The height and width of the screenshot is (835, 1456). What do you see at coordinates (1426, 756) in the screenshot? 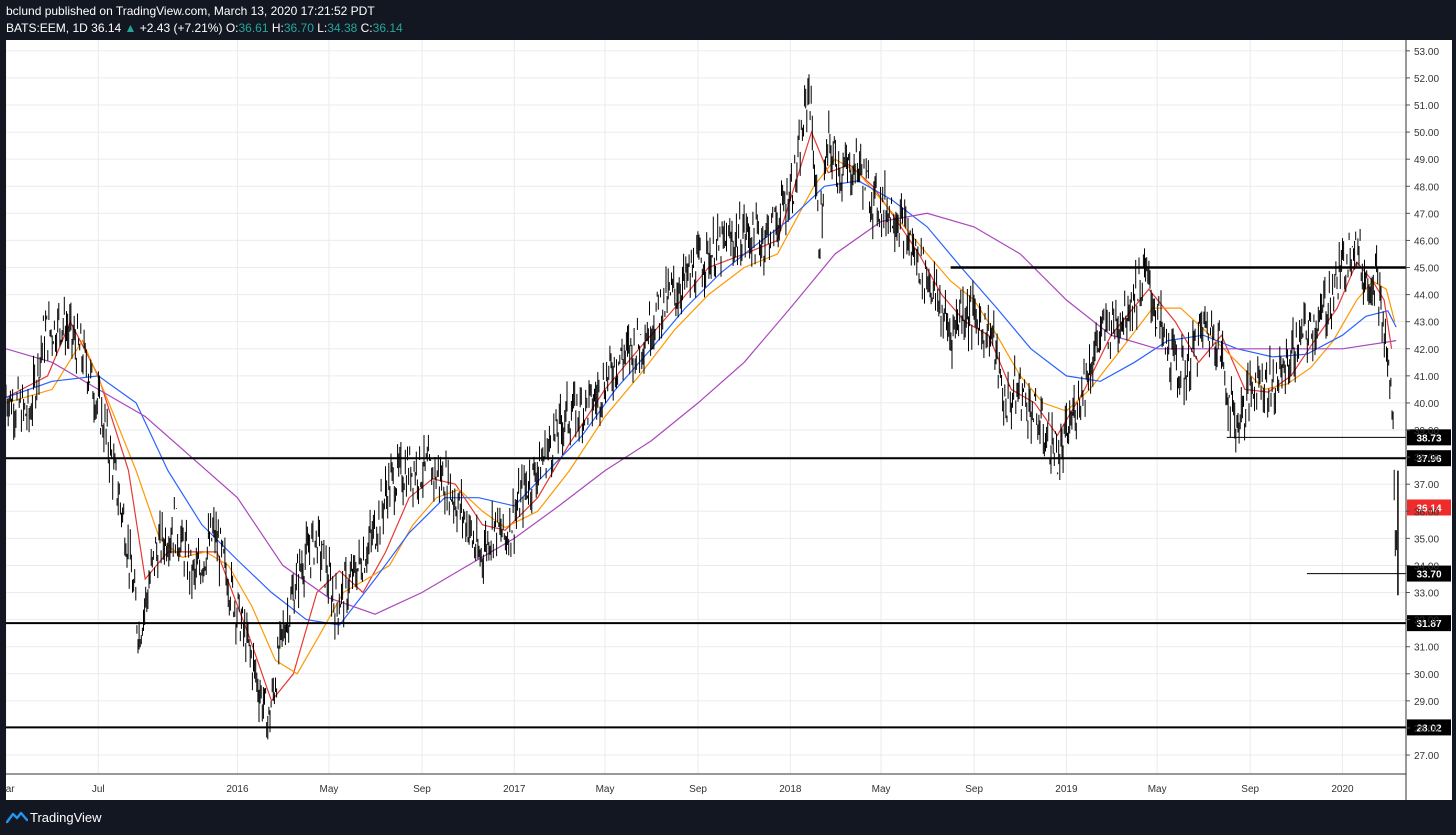
I see `y-tick-label: 27.00` at bounding box center [1426, 756].